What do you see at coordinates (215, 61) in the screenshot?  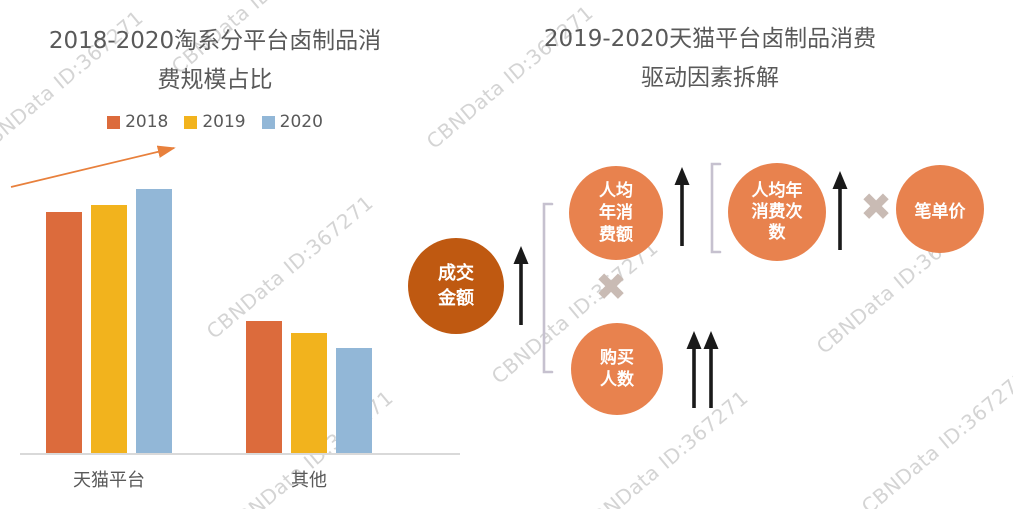 I see `chart-title: 2018-2020淘系分平台卤制品消 费规模占比` at bounding box center [215, 61].